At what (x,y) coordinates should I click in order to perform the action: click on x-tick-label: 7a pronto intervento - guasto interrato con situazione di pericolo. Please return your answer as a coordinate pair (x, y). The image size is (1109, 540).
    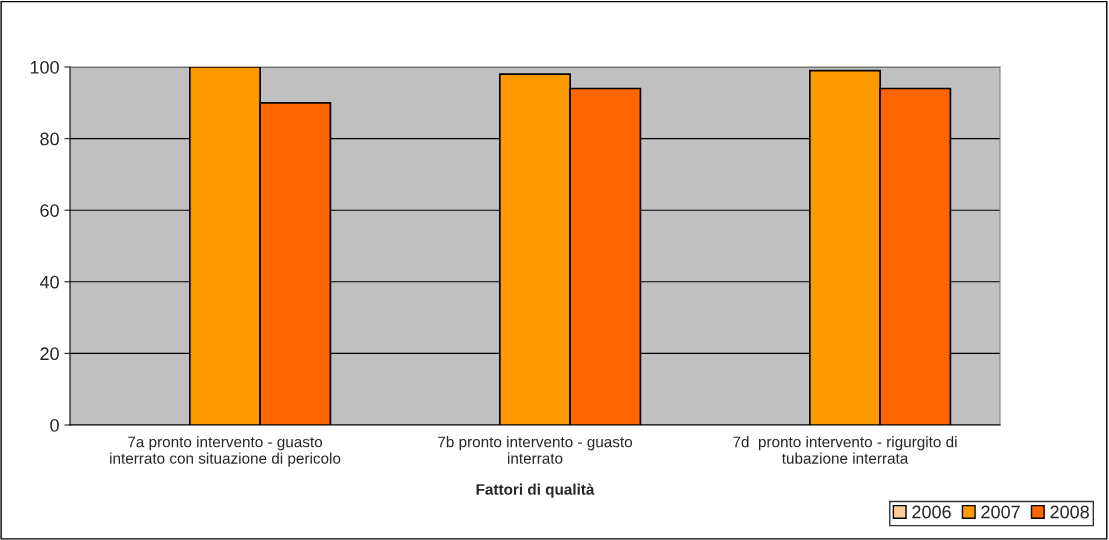
    Looking at the image, I should click on (225, 451).